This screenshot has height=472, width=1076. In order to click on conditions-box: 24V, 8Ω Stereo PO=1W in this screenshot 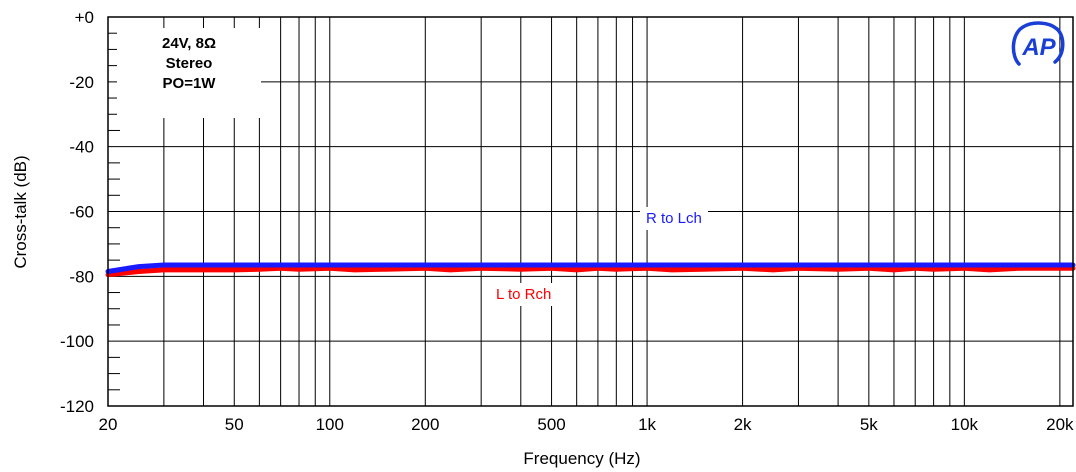, I will do `click(189, 73)`.